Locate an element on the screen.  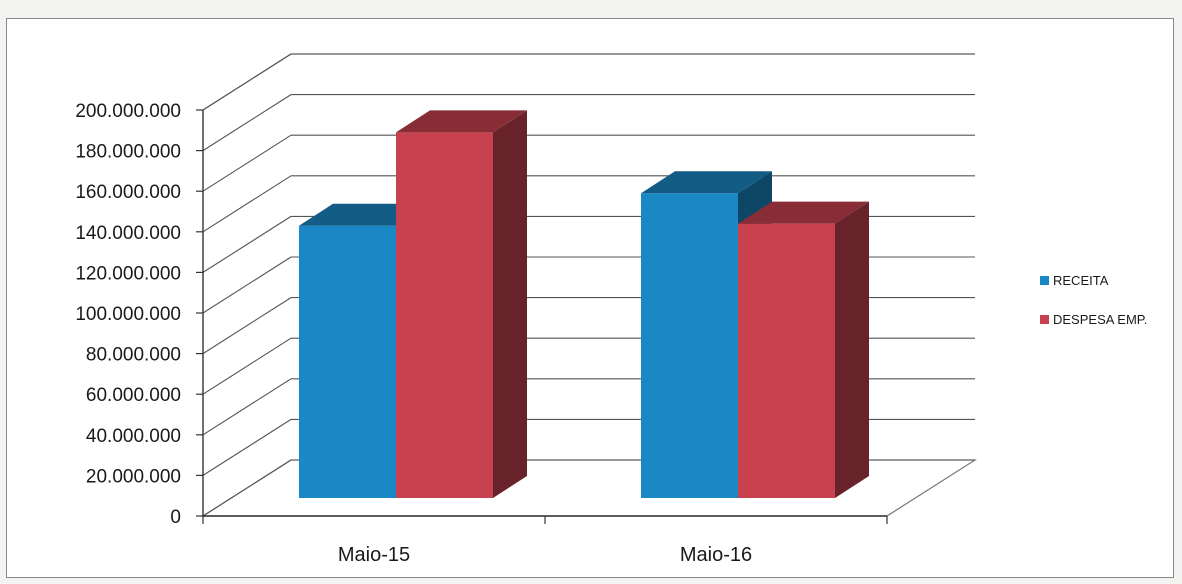
y-tick-label: 80.000.000 is located at coordinates (133, 355).